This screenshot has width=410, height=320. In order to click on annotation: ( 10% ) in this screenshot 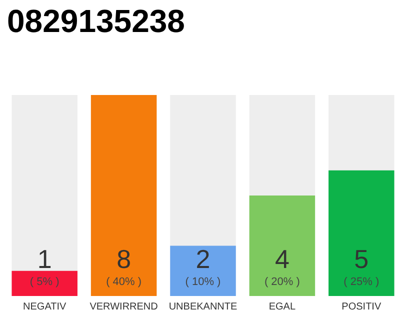, I will do `click(203, 282)`.